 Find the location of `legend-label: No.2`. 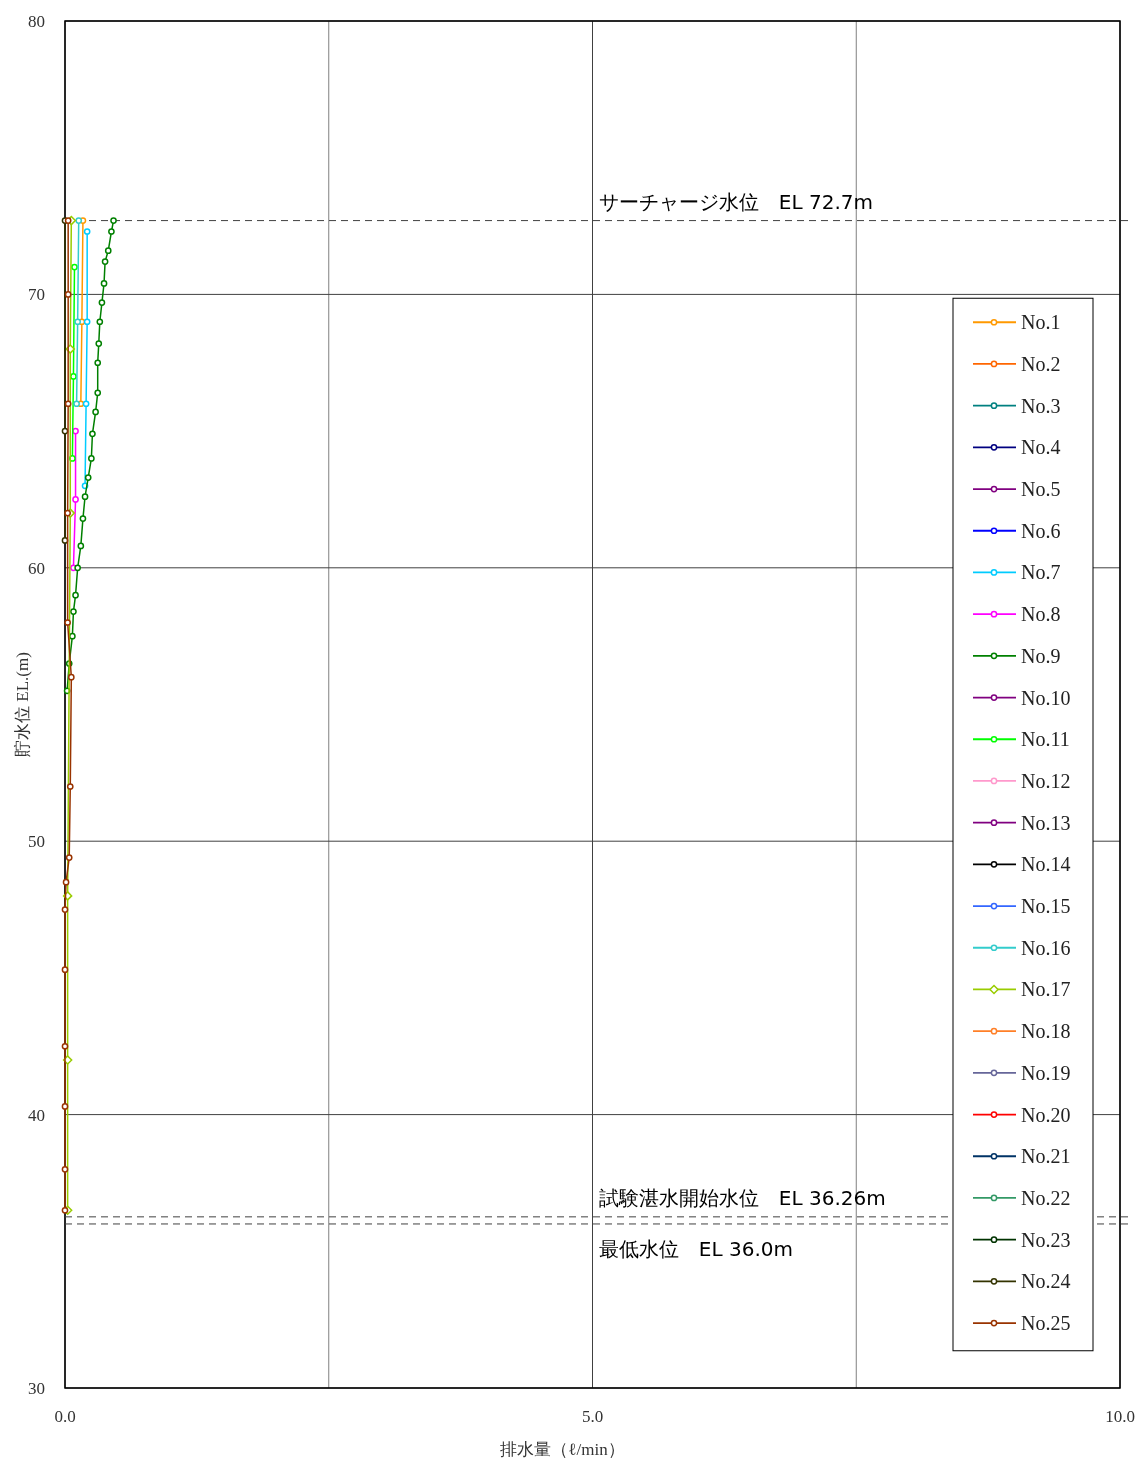

legend-label: No.2 is located at coordinates (1041, 363).